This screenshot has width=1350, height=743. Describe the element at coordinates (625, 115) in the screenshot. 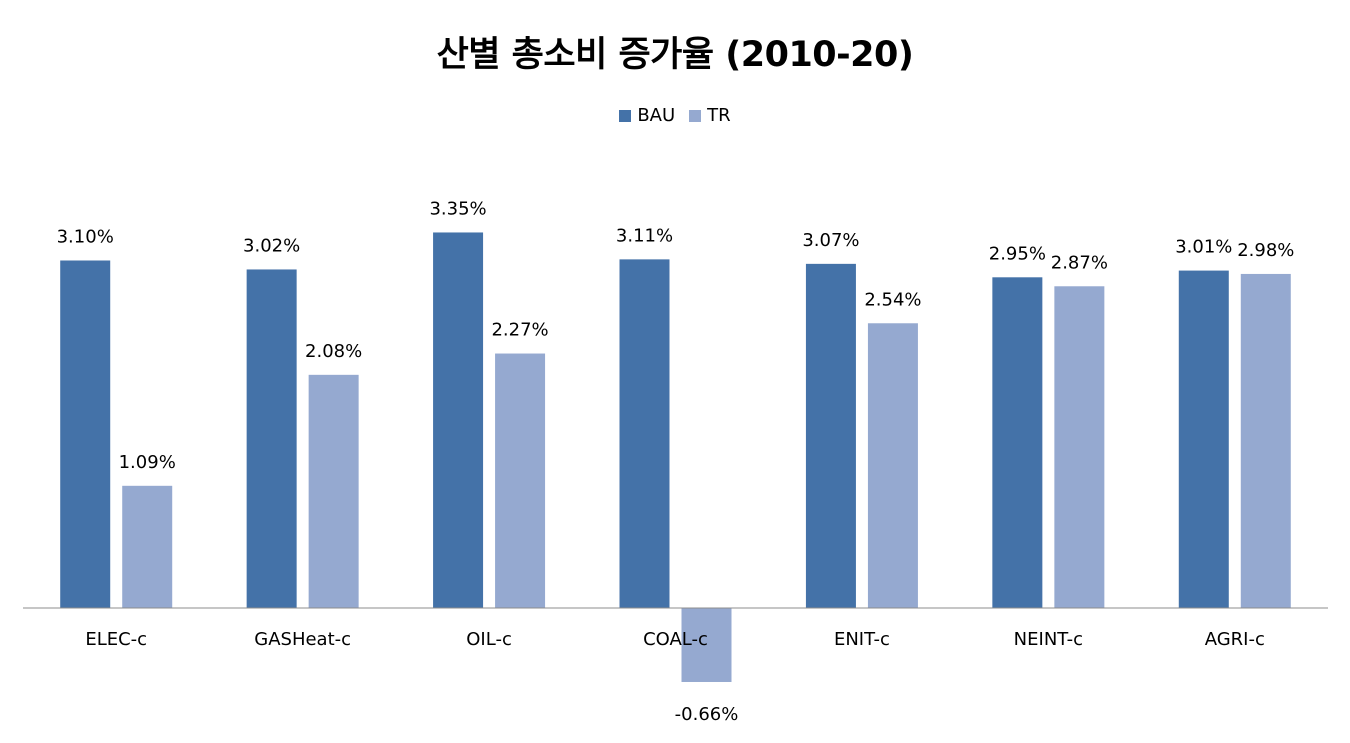

I see `legend-swatch-bau` at that location.